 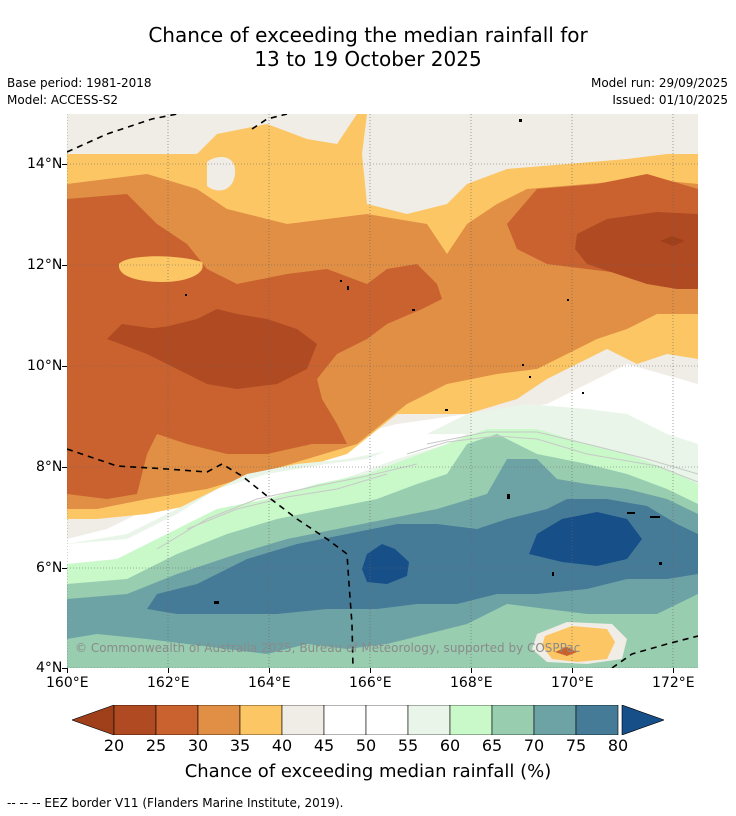 I want to click on contour-20-25-east, so click(x=636, y=250).